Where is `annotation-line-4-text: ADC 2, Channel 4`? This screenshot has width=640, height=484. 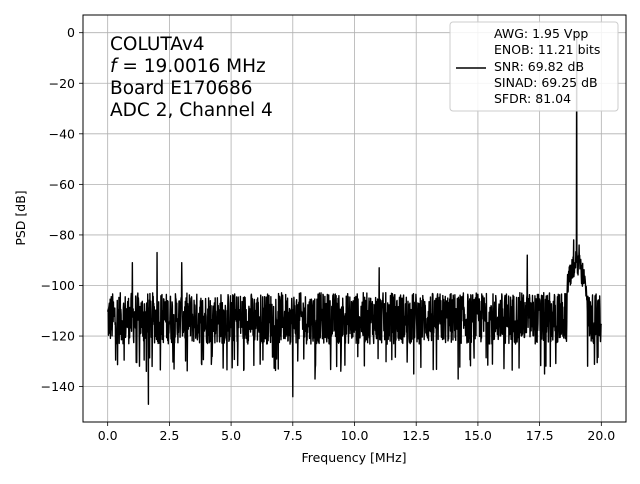
annotation-line-4-text: ADC 2, Channel 4 is located at coordinates (191, 110).